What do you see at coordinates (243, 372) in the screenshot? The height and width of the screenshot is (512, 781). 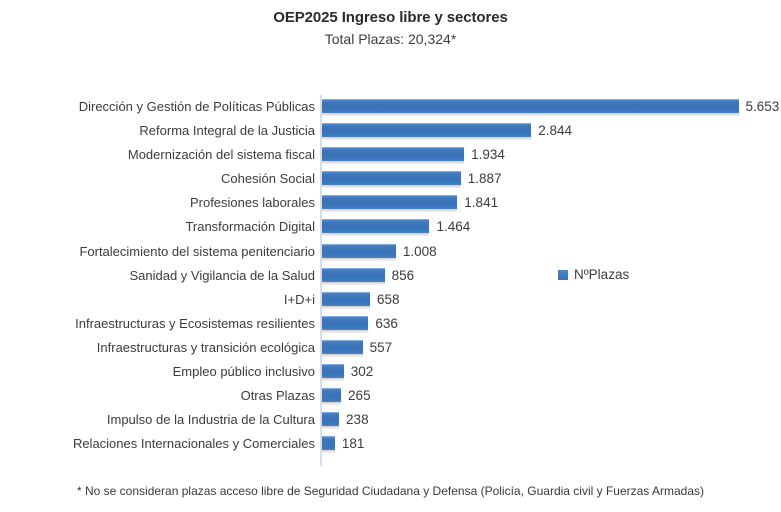 I see `category-label: Empleo público inclusivo` at bounding box center [243, 372].